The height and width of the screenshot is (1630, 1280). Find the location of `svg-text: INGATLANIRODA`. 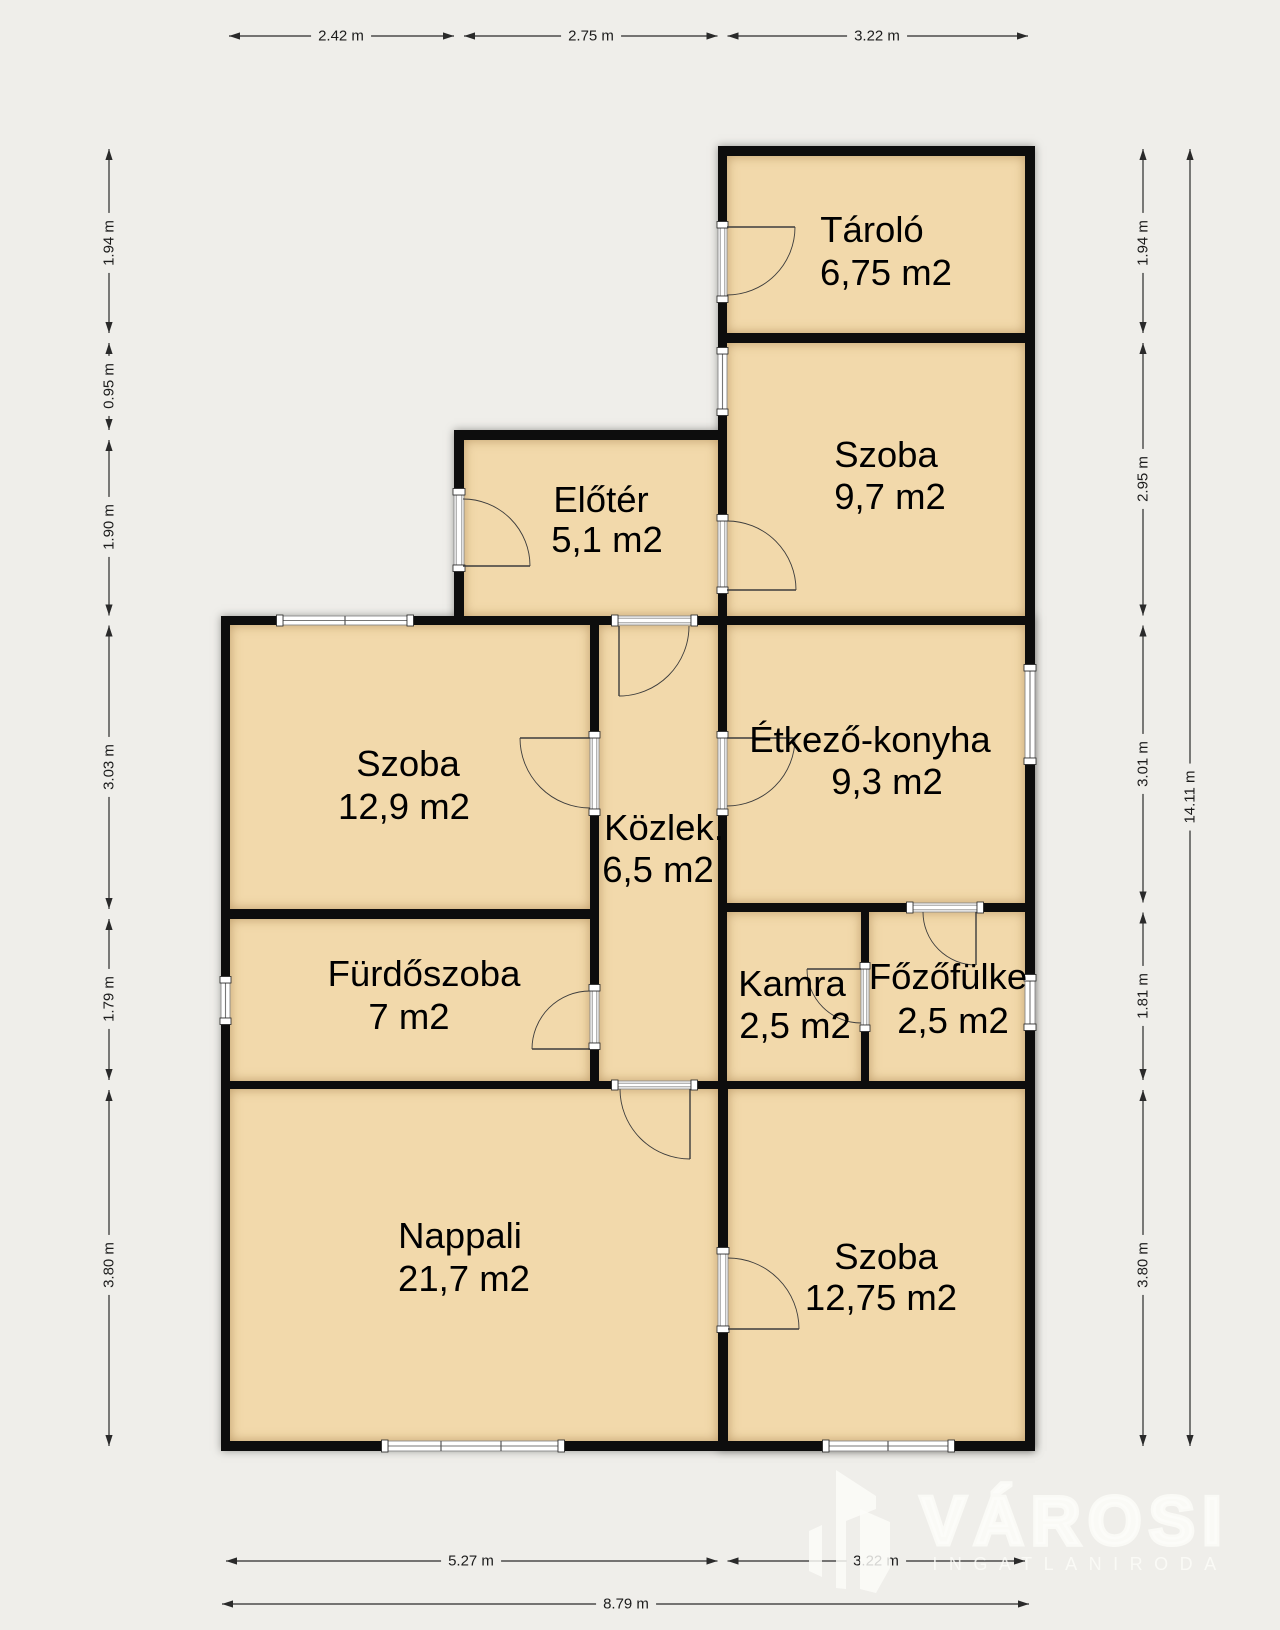

svg-text: INGATLANIRODA is located at coordinates (1079, 1564).